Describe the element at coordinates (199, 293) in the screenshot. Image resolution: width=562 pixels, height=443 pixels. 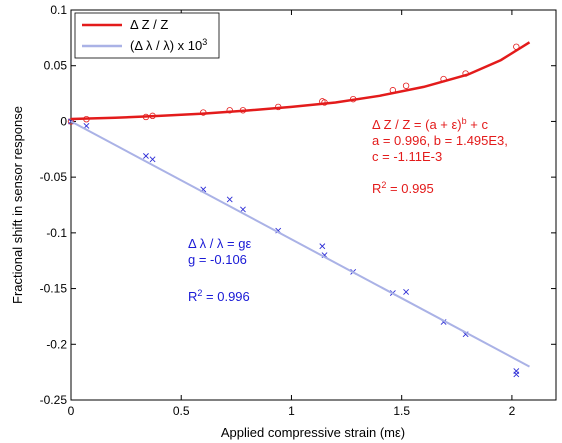
I see `blue-r2-sup: 2` at that location.